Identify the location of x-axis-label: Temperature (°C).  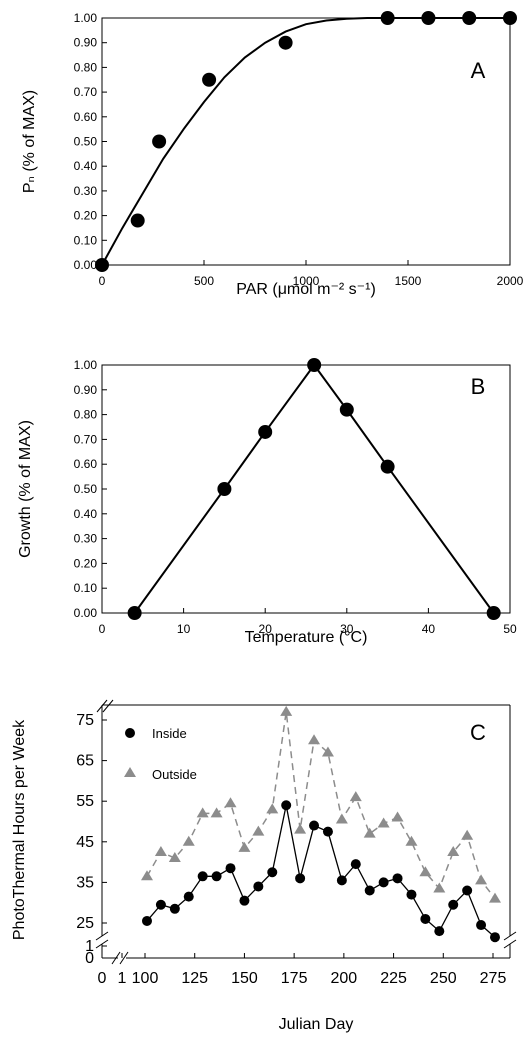
(306, 637).